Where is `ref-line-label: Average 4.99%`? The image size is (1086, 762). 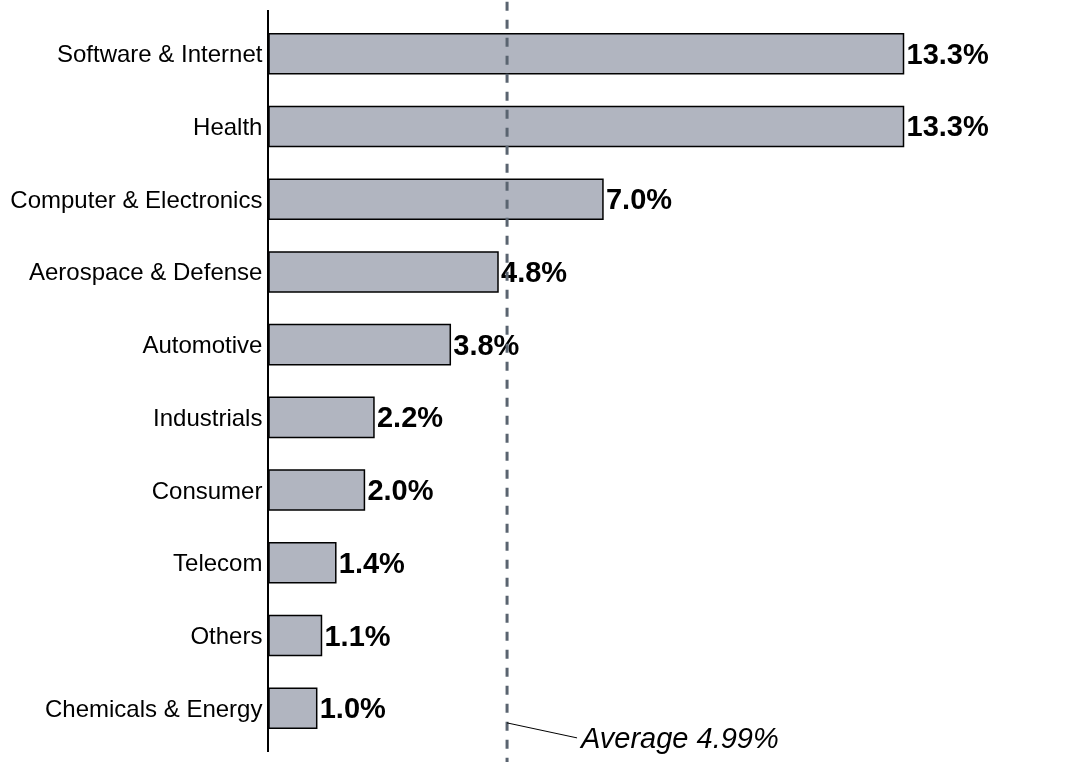
ref-line-label: Average 4.99% is located at coordinates (679, 738).